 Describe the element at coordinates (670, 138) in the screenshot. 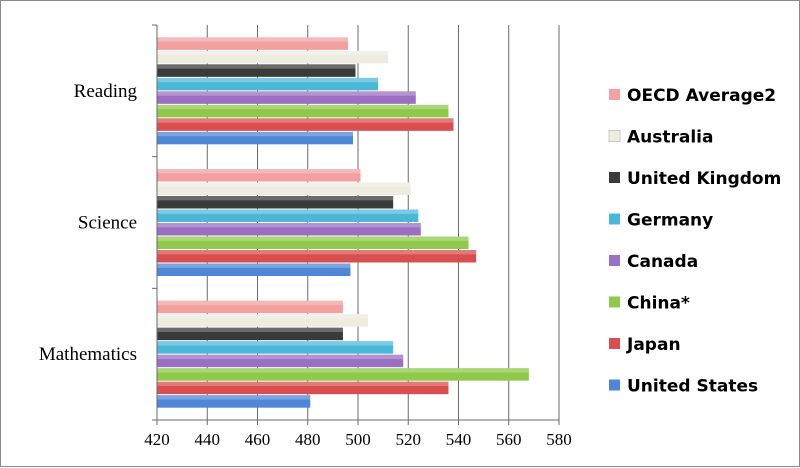

I see `legend-label-australia: Australia` at that location.